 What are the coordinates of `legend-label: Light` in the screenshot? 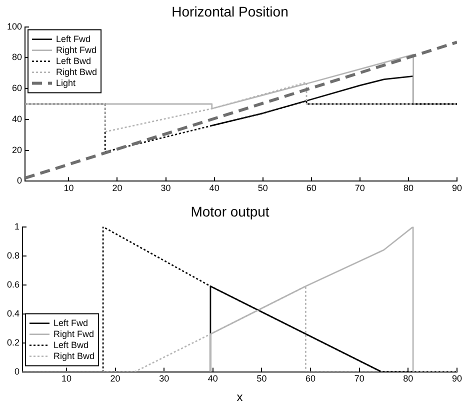 It's located at (66, 83).